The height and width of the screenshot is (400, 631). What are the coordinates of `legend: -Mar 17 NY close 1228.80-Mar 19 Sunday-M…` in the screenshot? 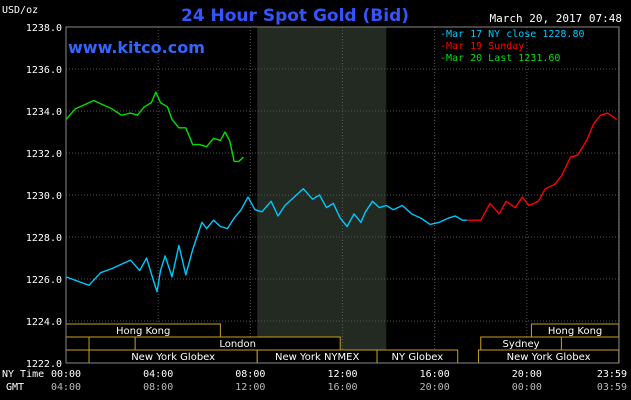 It's located at (512, 46).